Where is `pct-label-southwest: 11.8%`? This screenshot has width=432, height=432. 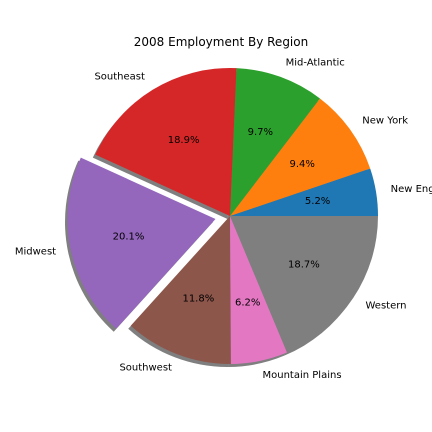 pct-label-southwest: 11.8% is located at coordinates (198, 298).